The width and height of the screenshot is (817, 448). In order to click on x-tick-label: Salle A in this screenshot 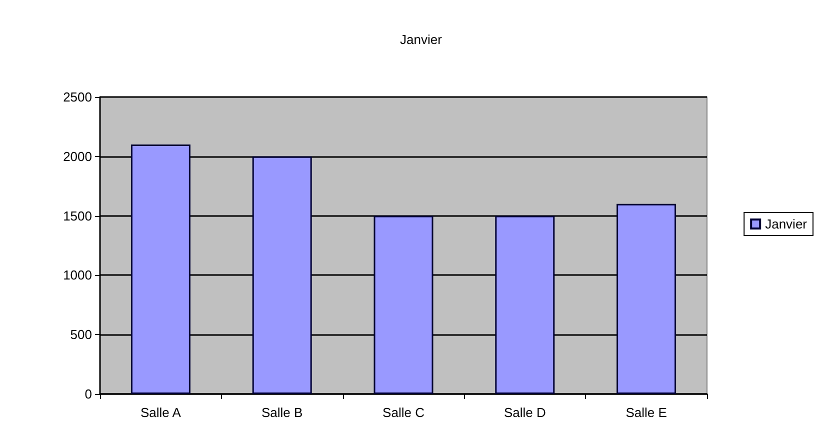, I will do `click(161, 412)`.